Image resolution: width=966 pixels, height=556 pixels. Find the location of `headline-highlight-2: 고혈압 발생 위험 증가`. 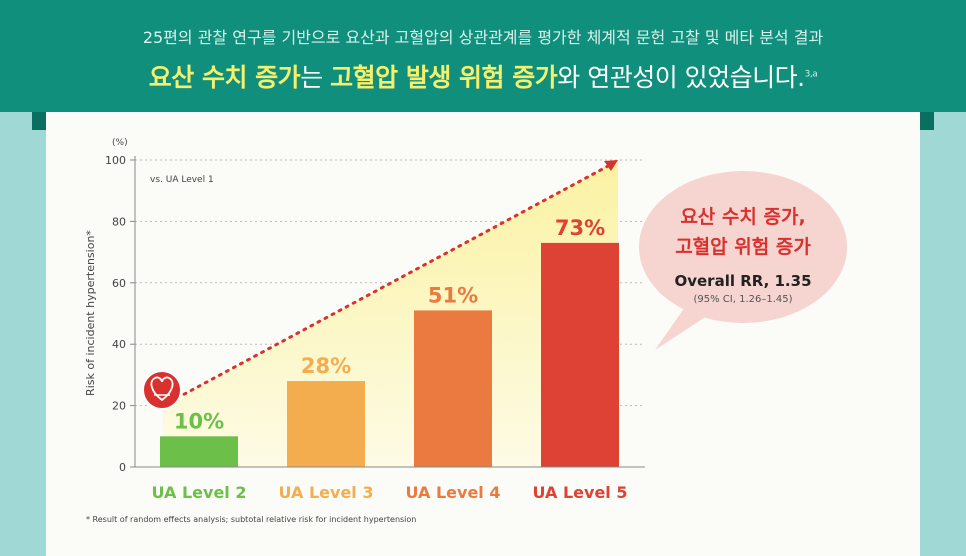

headline-highlight-2: 고혈압 발생 위험 증가 is located at coordinates (444, 77).